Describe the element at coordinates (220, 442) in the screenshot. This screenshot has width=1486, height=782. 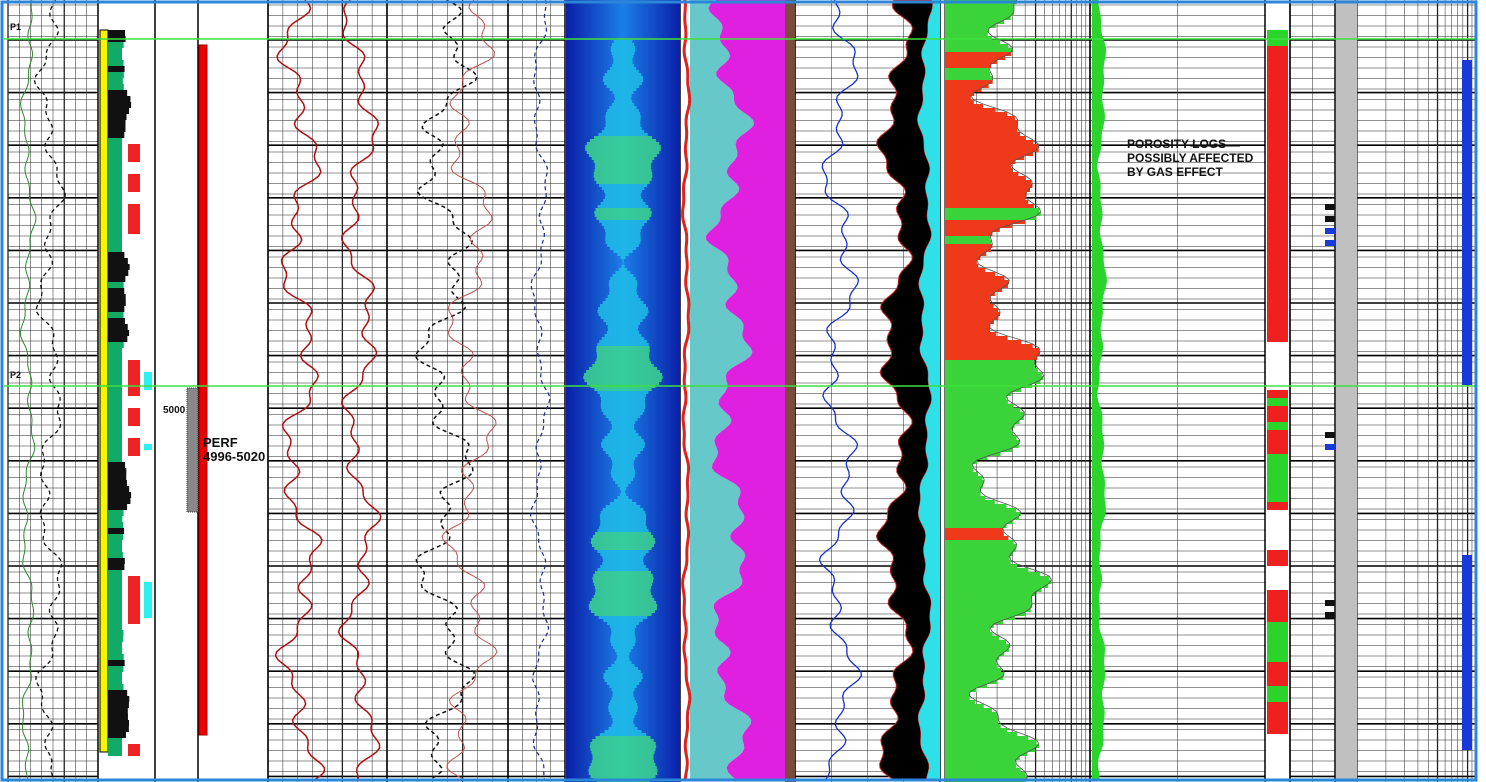
I see `perf-title: PERF` at that location.